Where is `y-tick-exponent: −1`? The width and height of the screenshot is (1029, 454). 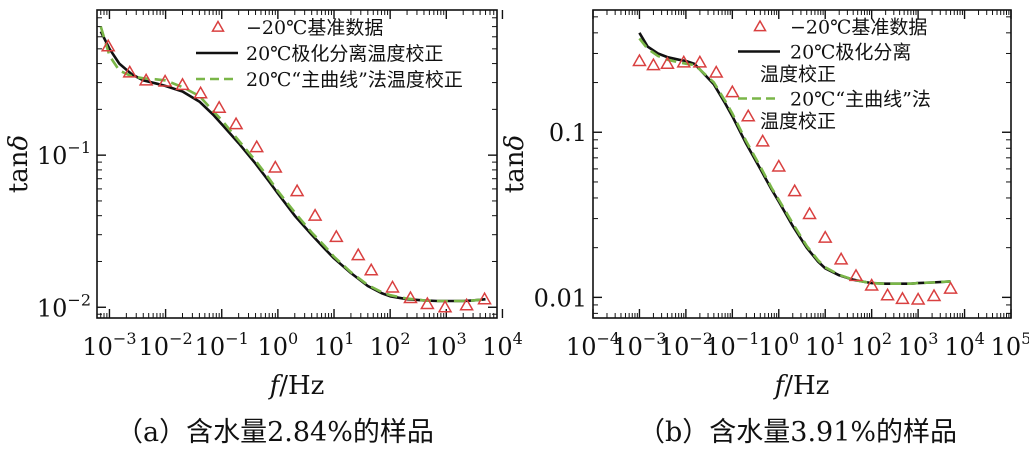
y-tick-exponent: −1 is located at coordinates (79, 147).